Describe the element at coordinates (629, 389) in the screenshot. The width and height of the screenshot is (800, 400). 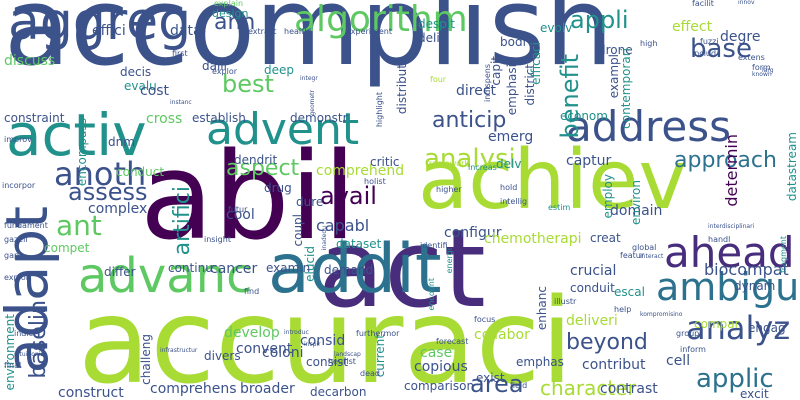
I see `cloud-word-contrast: contrast` at that location.